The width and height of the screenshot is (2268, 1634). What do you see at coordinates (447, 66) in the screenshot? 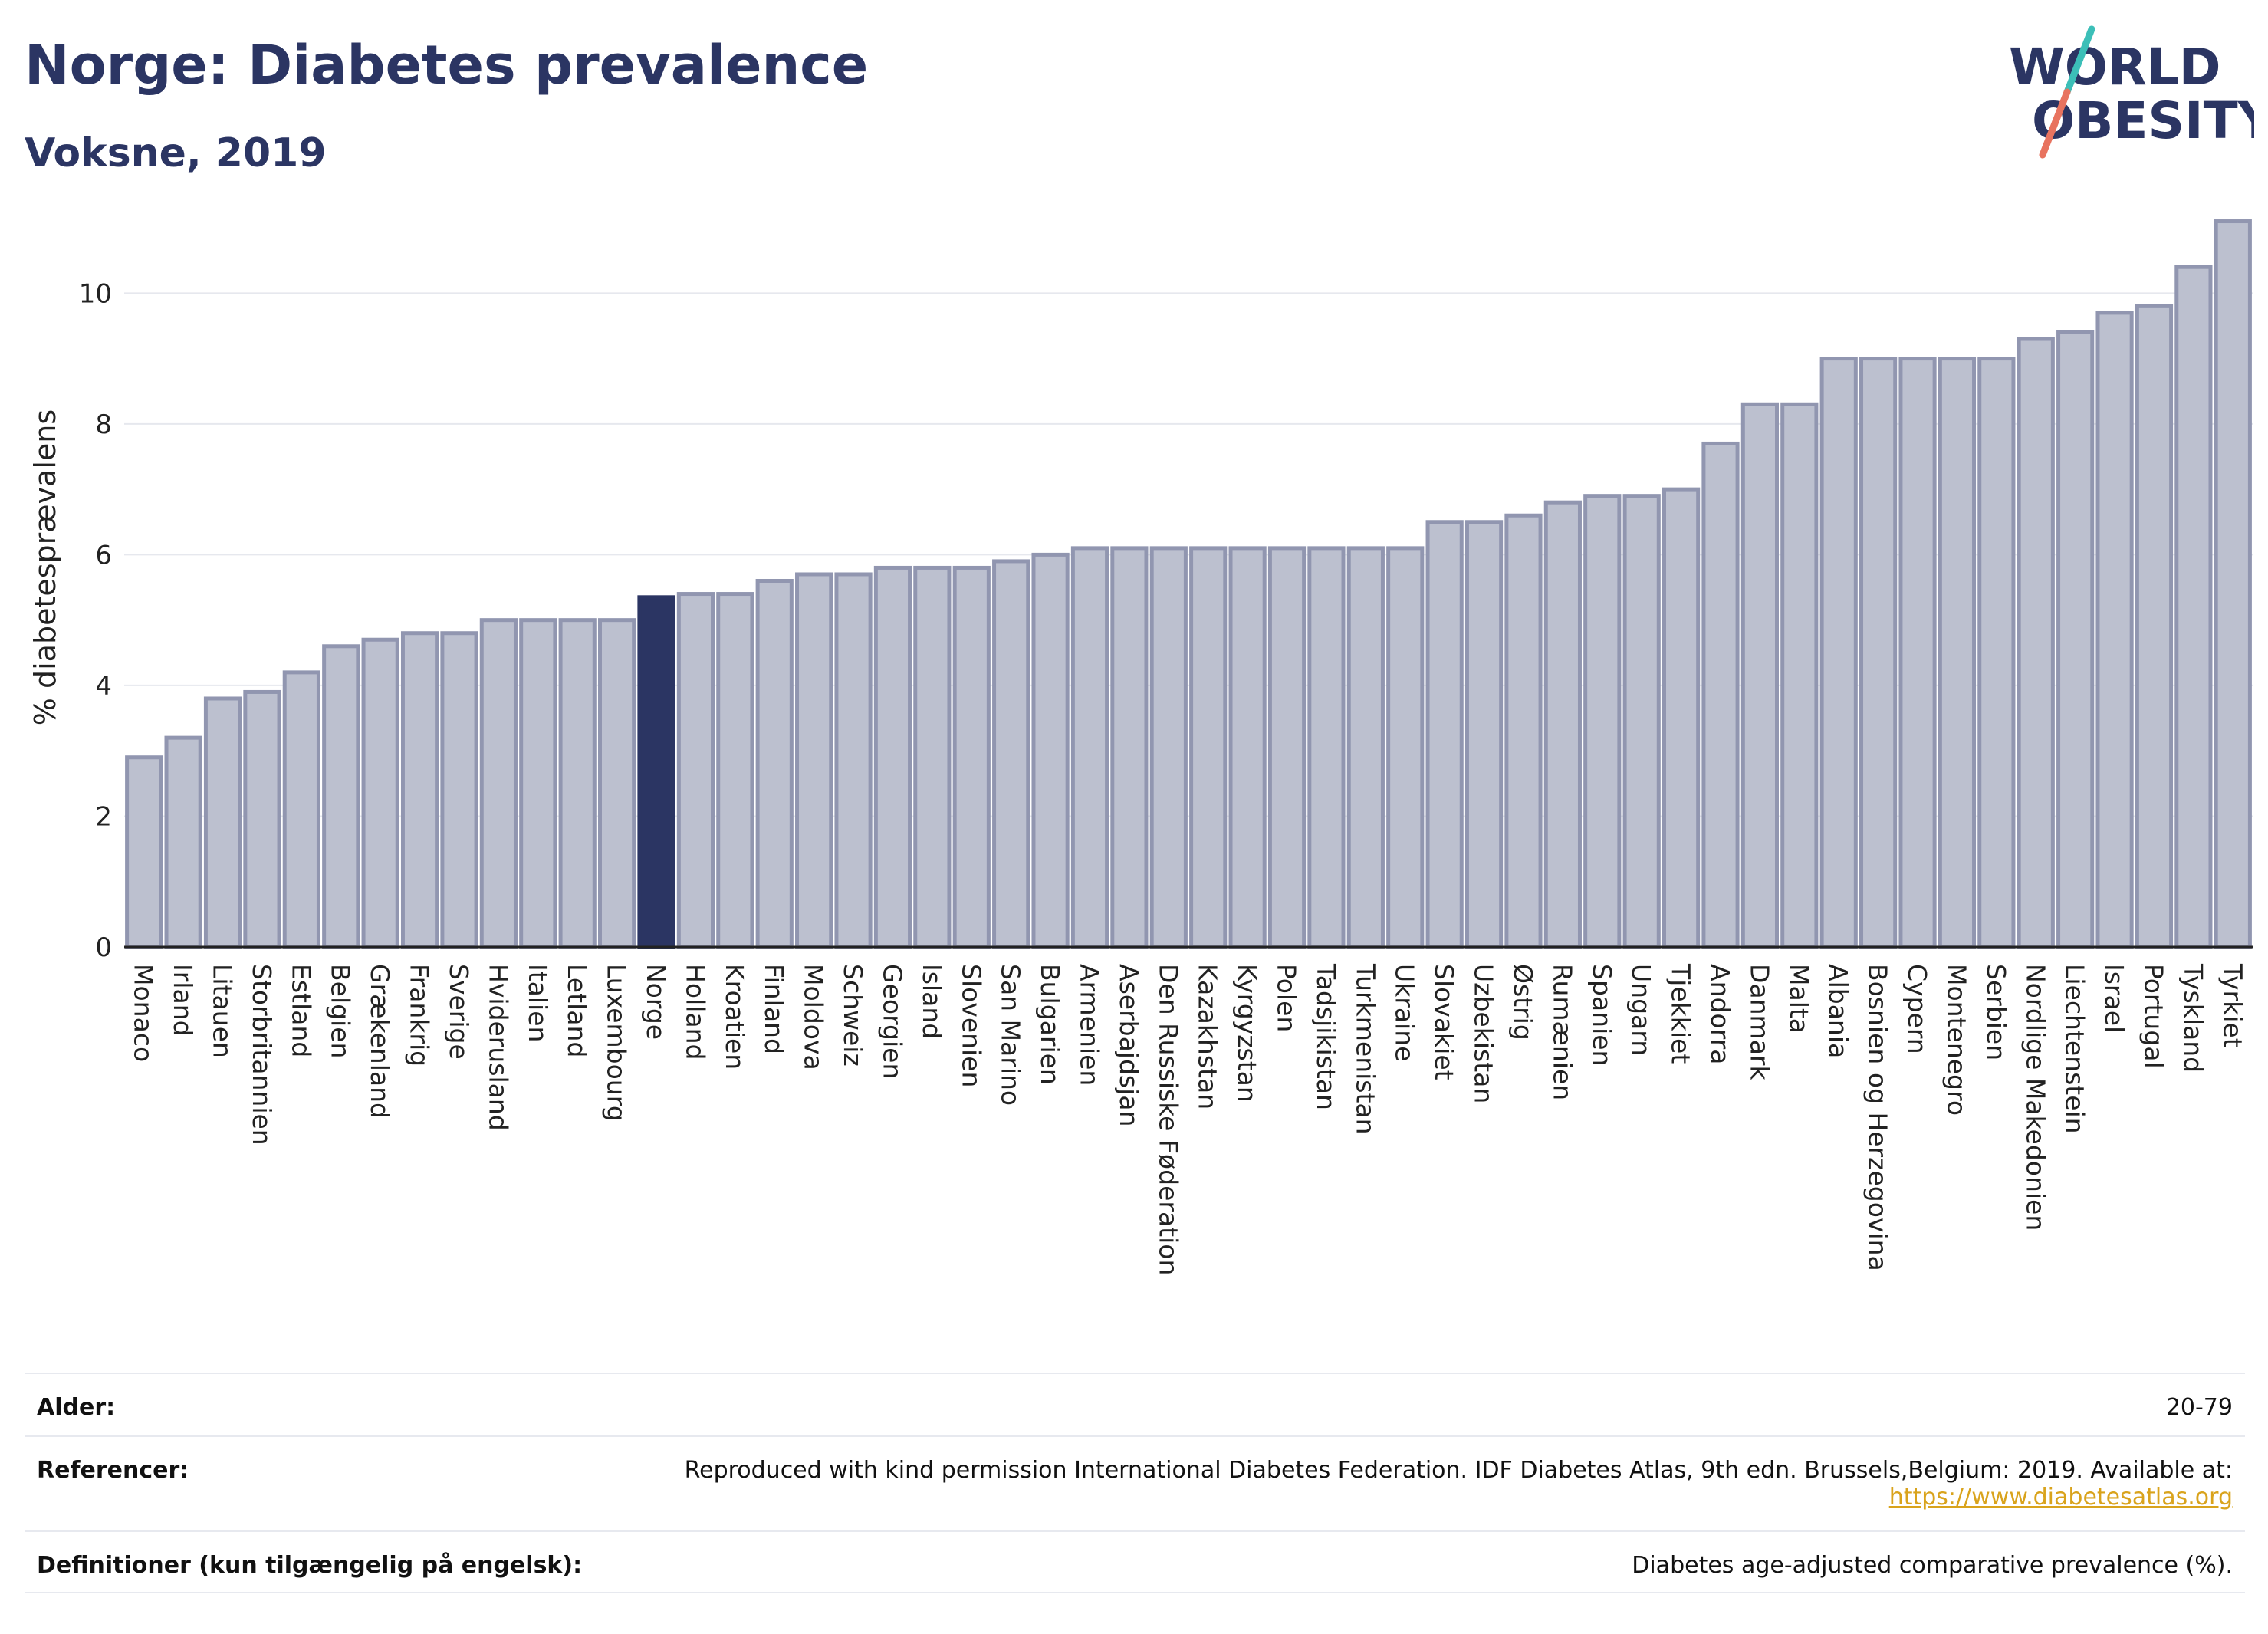
I see `chart-title: Norge: Diabetes prevalence` at bounding box center [447, 66].